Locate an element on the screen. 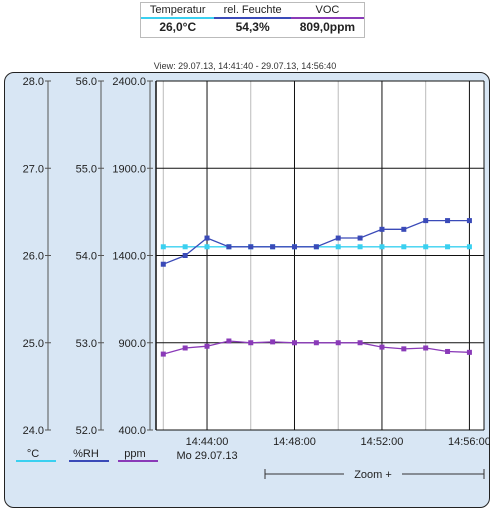  legend-label-temp: °C is located at coordinates (33, 454).